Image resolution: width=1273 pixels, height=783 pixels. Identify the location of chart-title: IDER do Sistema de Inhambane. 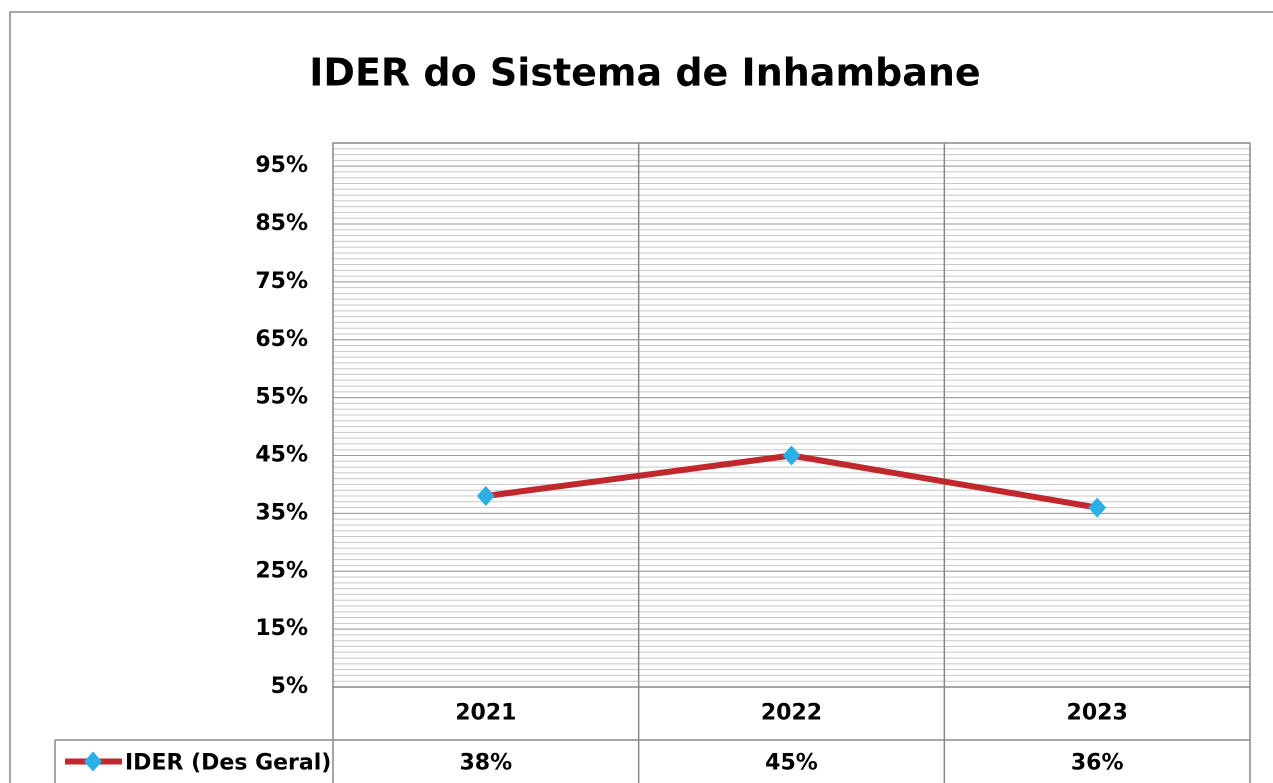
(644, 73).